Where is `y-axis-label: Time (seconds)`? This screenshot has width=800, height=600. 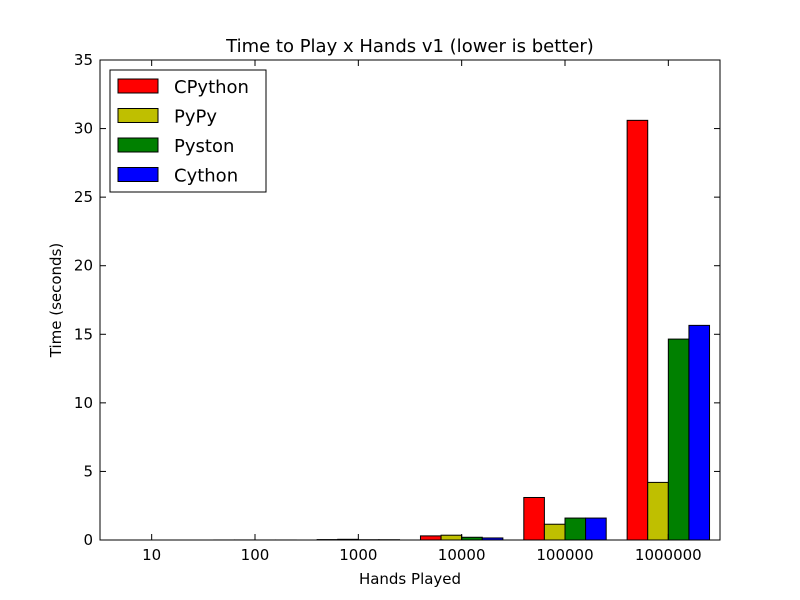 y-axis-label: Time (seconds) is located at coordinates (56, 301).